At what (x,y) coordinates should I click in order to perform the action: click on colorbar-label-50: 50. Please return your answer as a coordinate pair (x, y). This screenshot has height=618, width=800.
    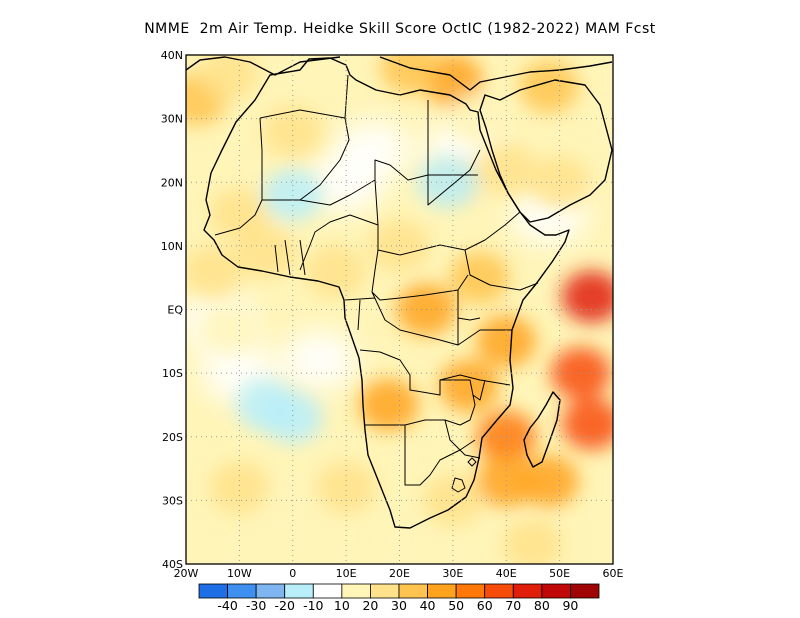
    Looking at the image, I should click on (456, 605).